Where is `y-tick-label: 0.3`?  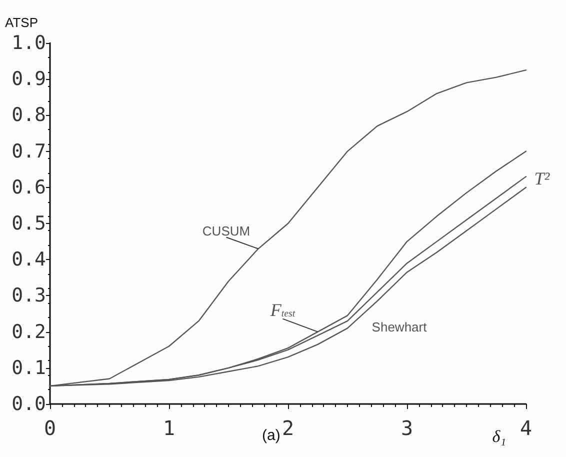 y-tick-label: 0.3 is located at coordinates (29, 295).